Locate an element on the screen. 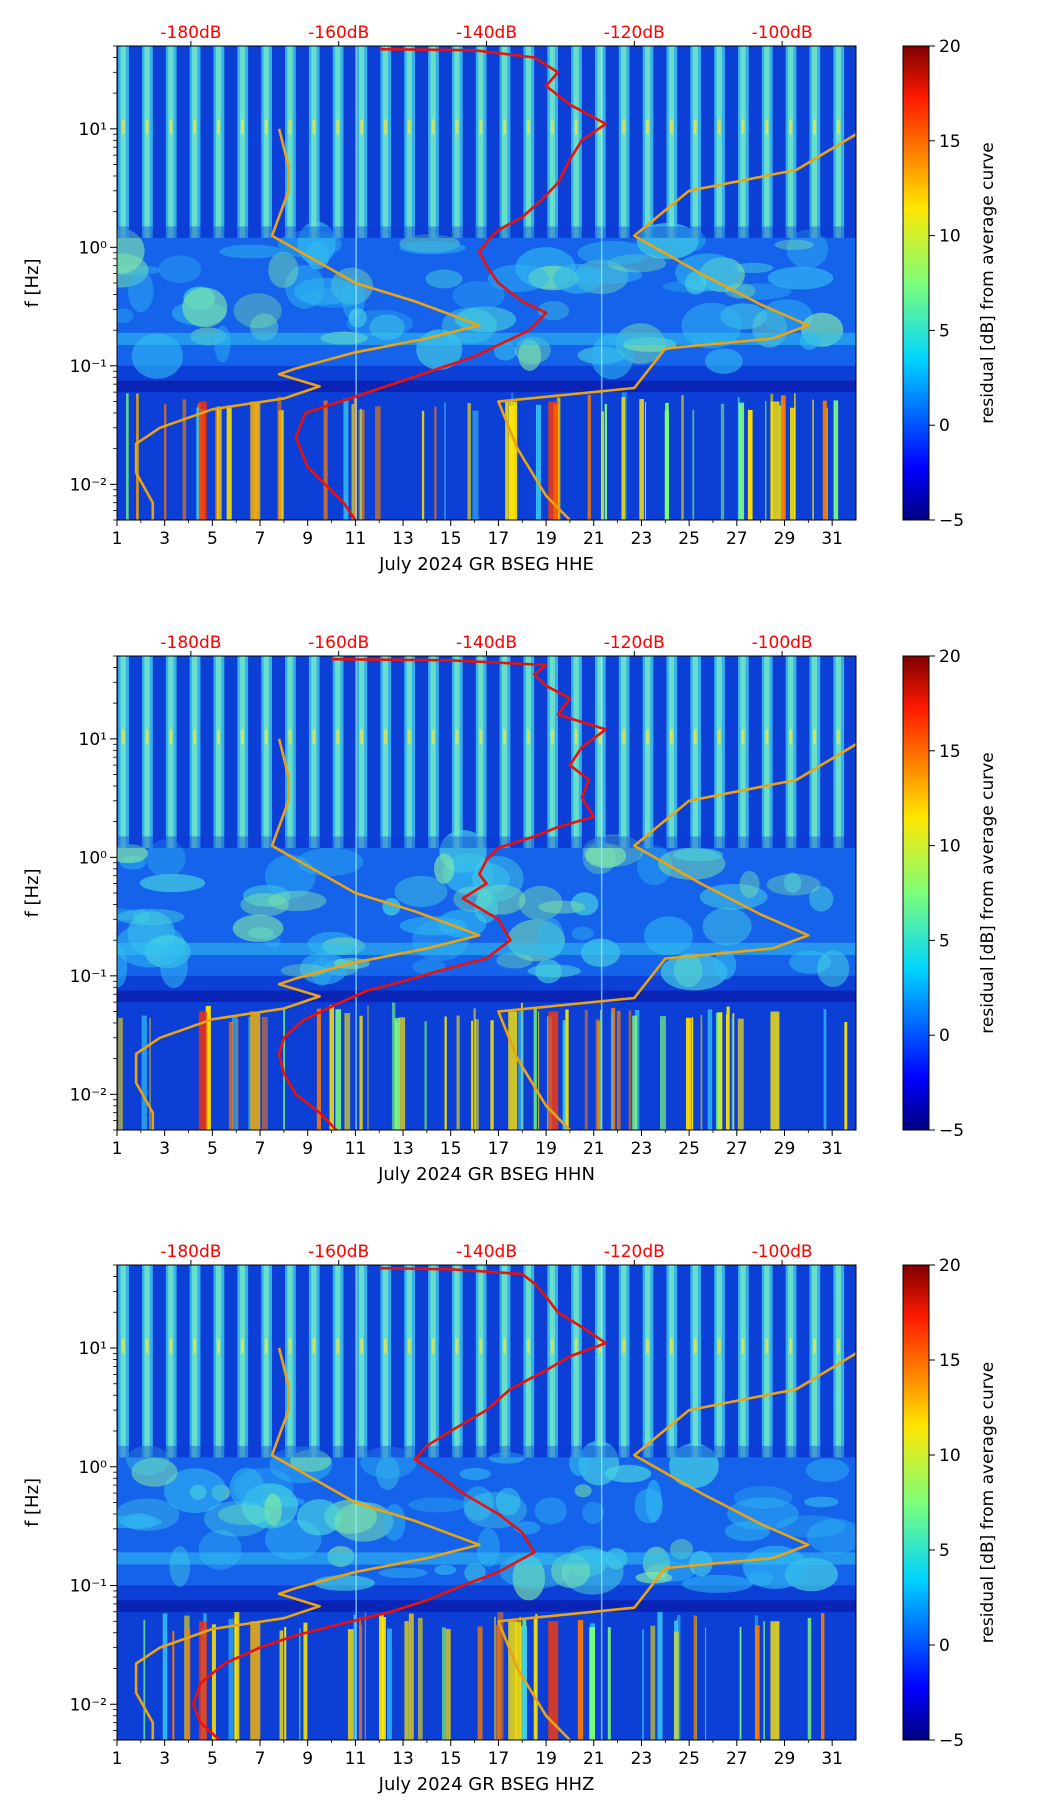 Image resolution: width=1052 pixels, height=1806 pixels. event-streak-strong is located at coordinates (202, 1070).